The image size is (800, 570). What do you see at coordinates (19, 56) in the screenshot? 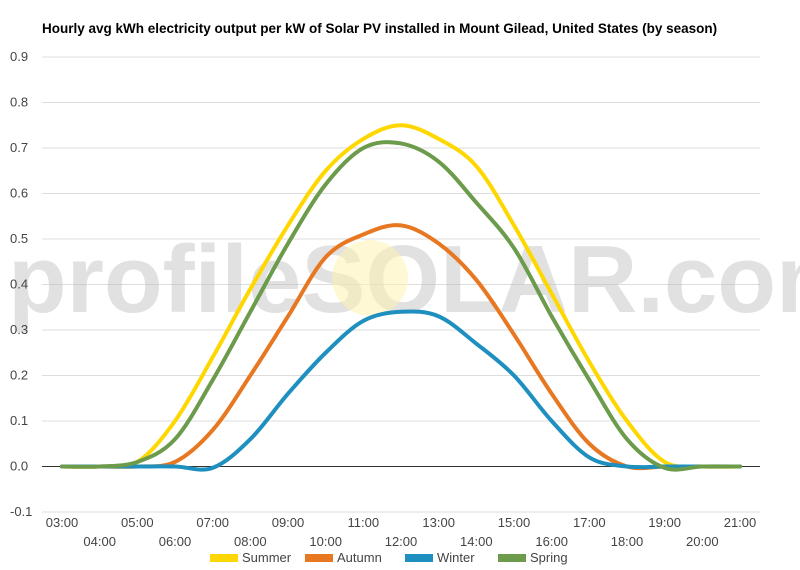
I see `y-tick-label: 0.9` at bounding box center [19, 56].